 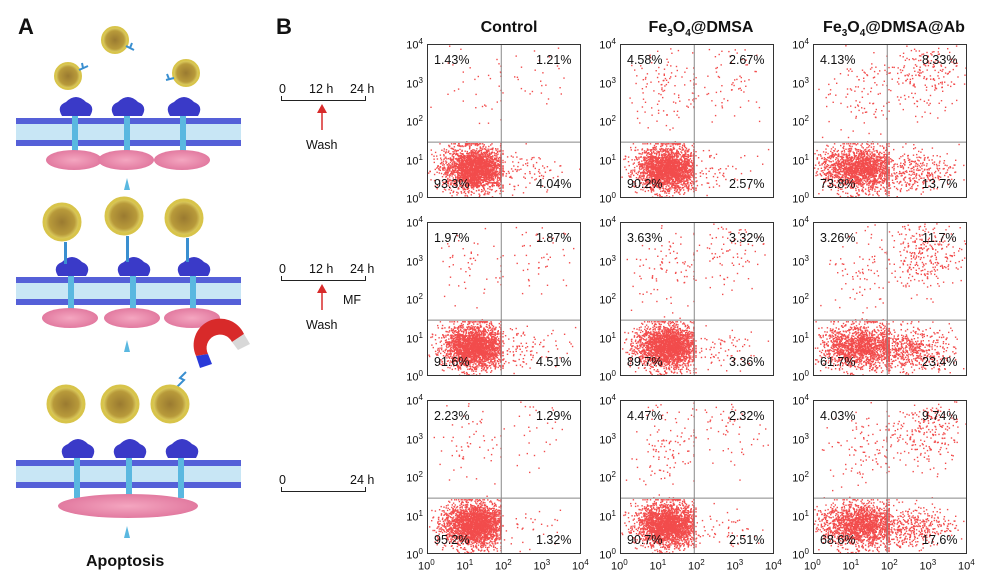 I want to click on x-tick-label: 10², so click(x=696, y=565).